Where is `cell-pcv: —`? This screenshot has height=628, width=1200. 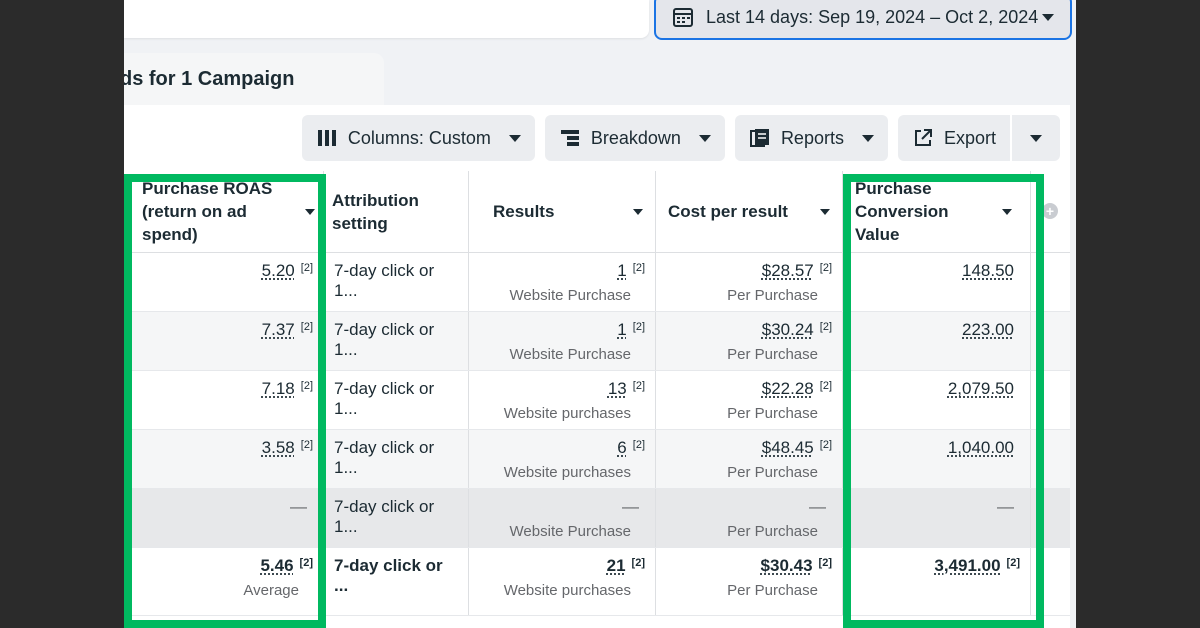 cell-pcv: — is located at coordinates (937, 518).